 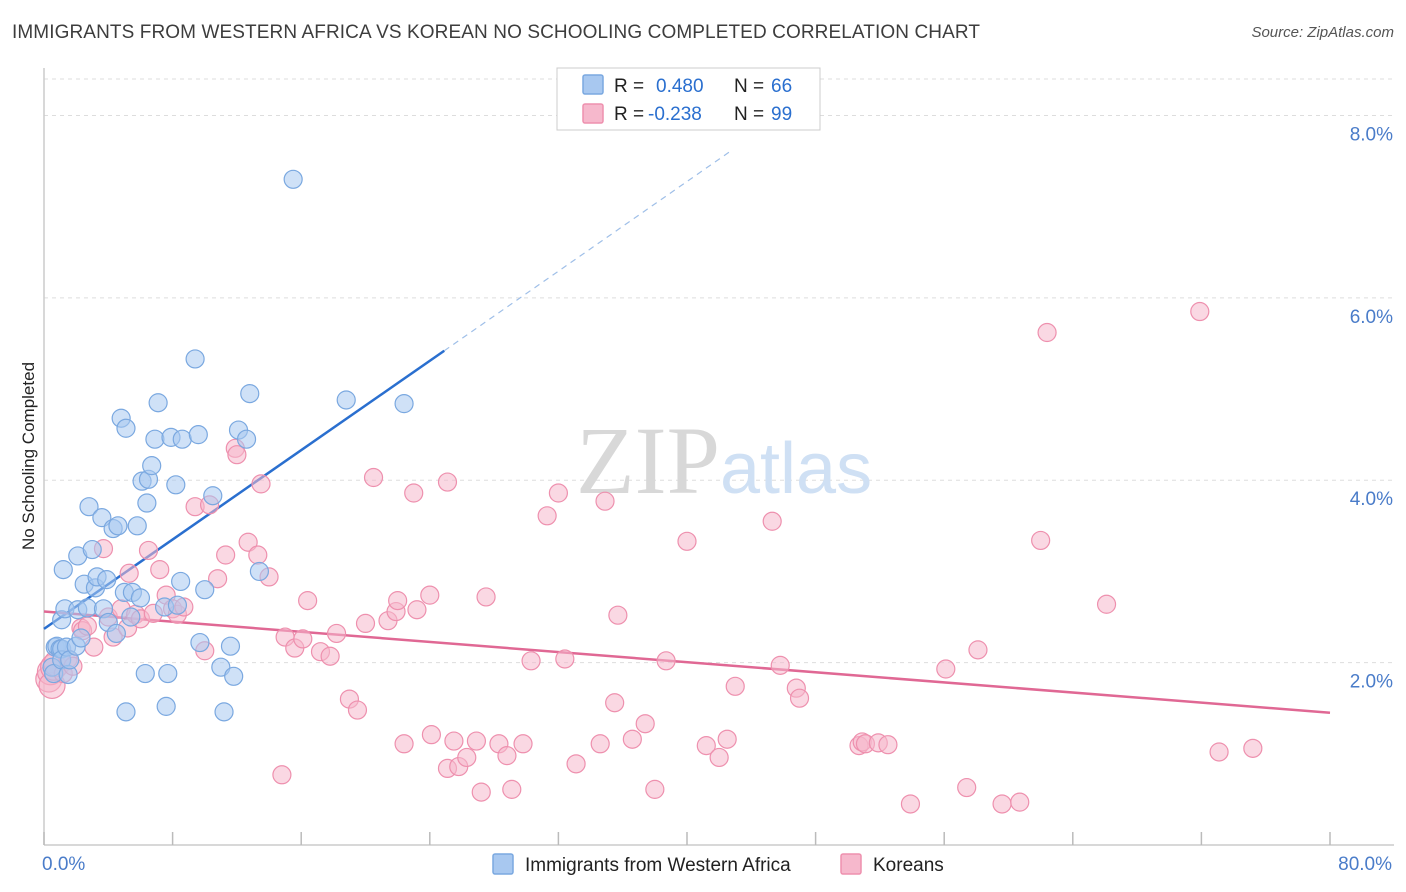 What do you see at coordinates (1365, 864) in the screenshot?
I see `x-tick-label-max: 80.0%` at bounding box center [1365, 864].